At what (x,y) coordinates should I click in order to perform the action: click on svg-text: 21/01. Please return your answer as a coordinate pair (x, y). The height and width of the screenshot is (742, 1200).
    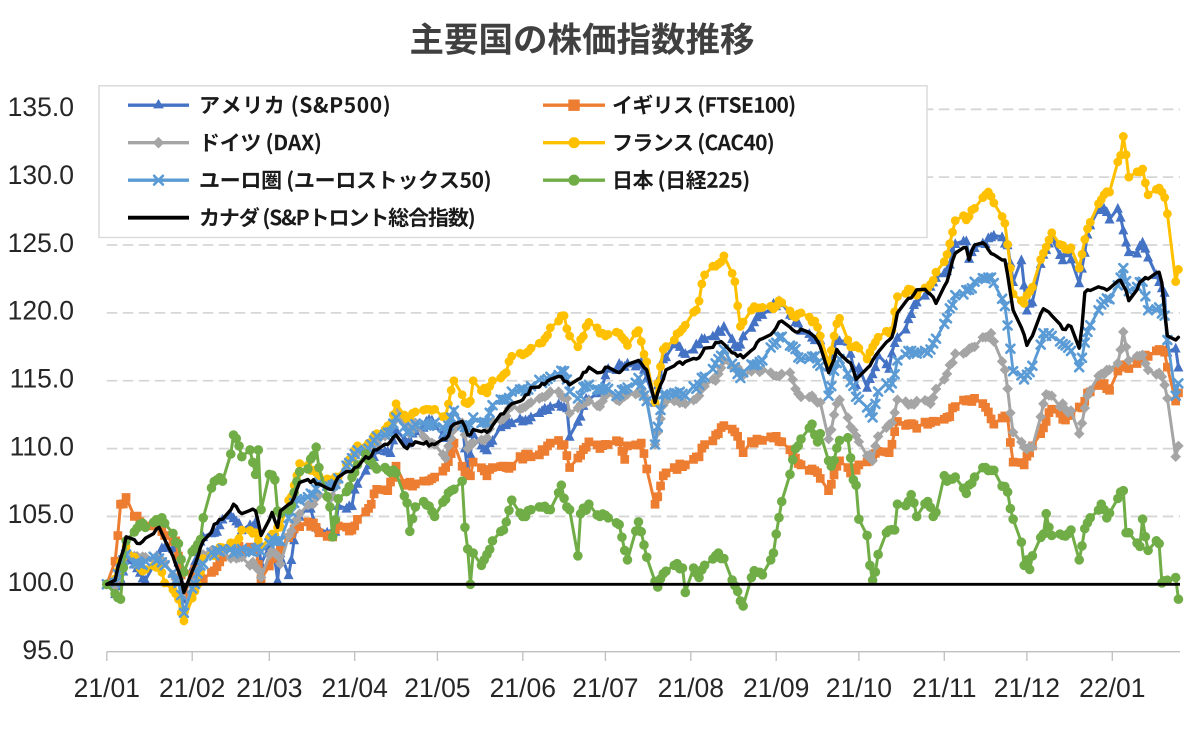
    Looking at the image, I should click on (107, 688).